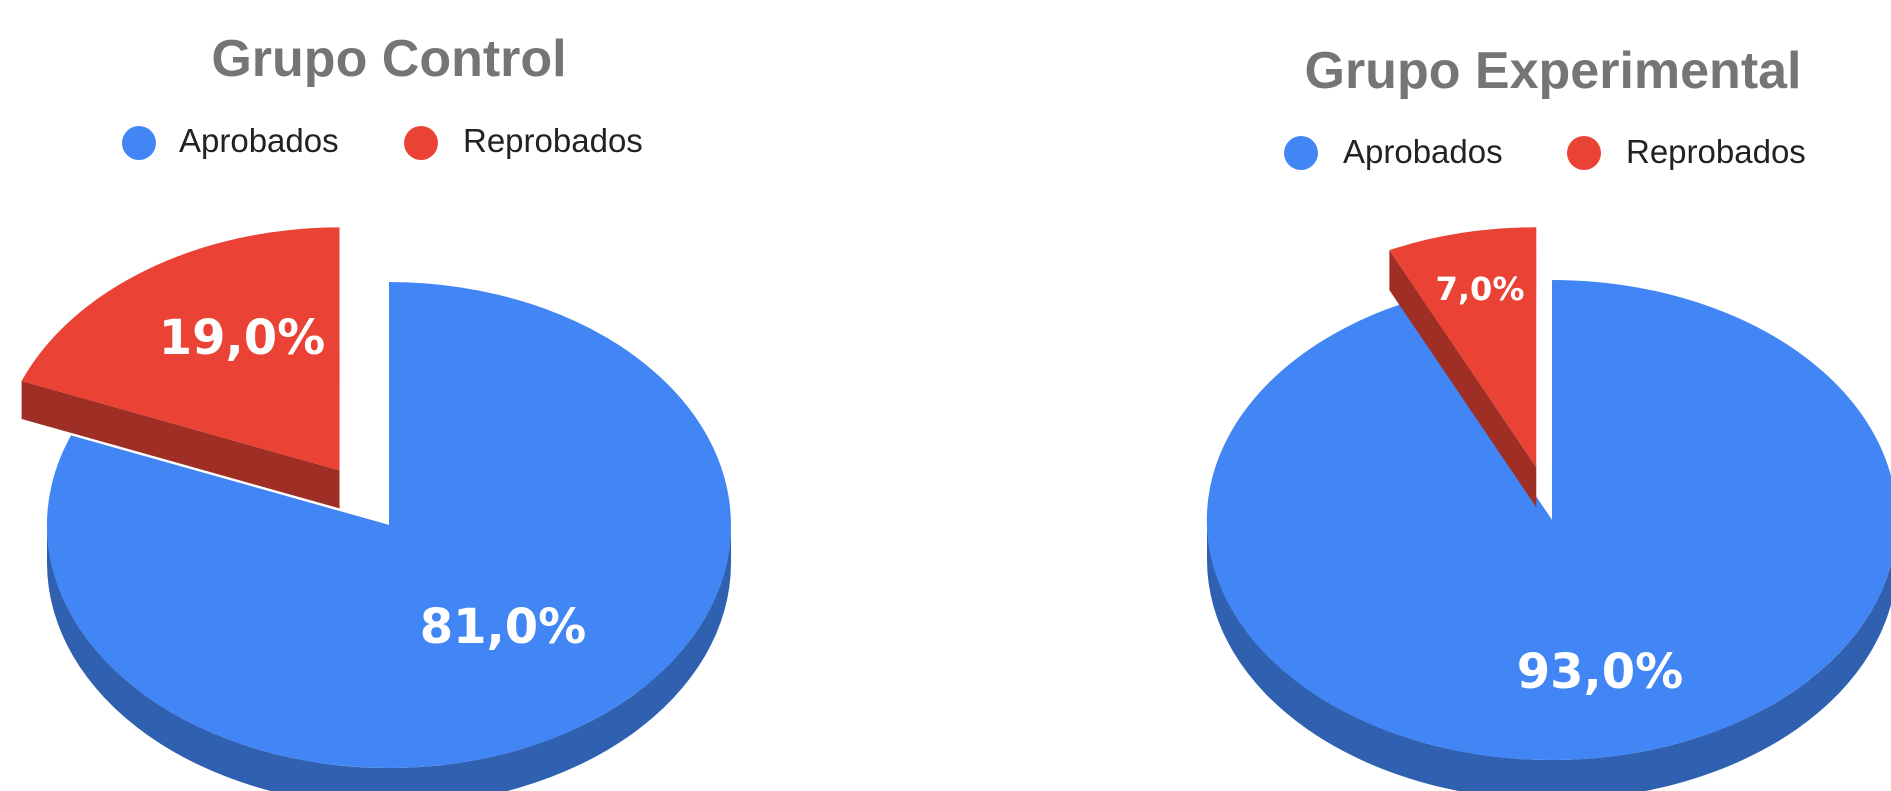  I want to click on data-label-reprobados: 19,0%, so click(242, 338).